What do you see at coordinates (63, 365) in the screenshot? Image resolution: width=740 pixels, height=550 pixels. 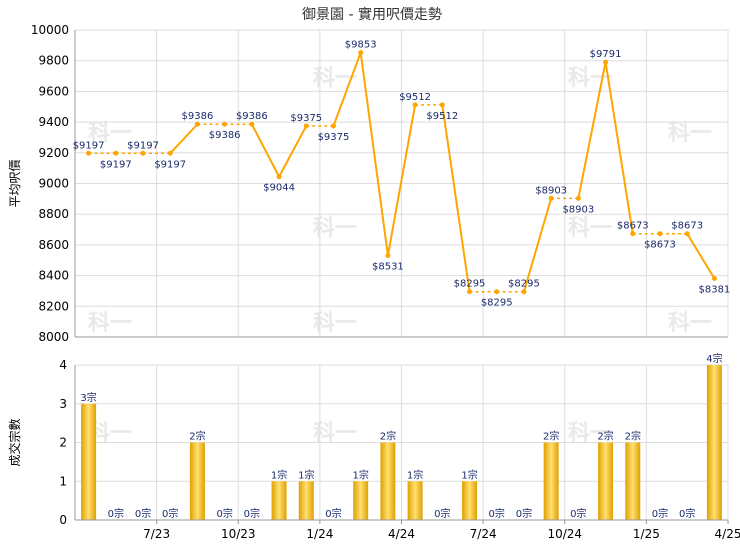 I see `bottom-ytick-label: 4` at bounding box center [63, 365].